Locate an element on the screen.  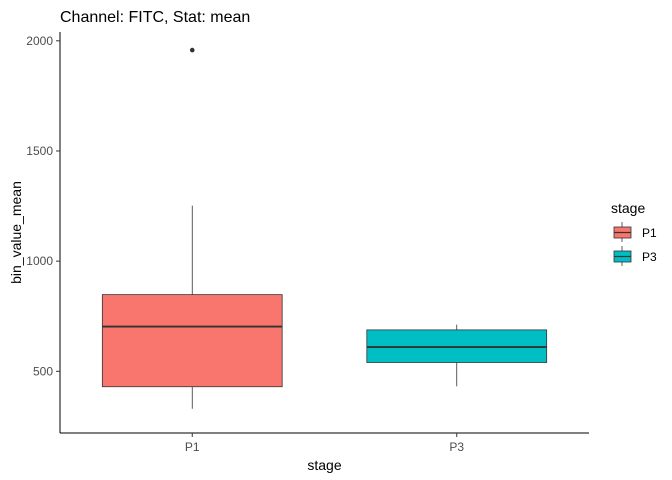
x-tick-label: P3 is located at coordinates (456, 447).